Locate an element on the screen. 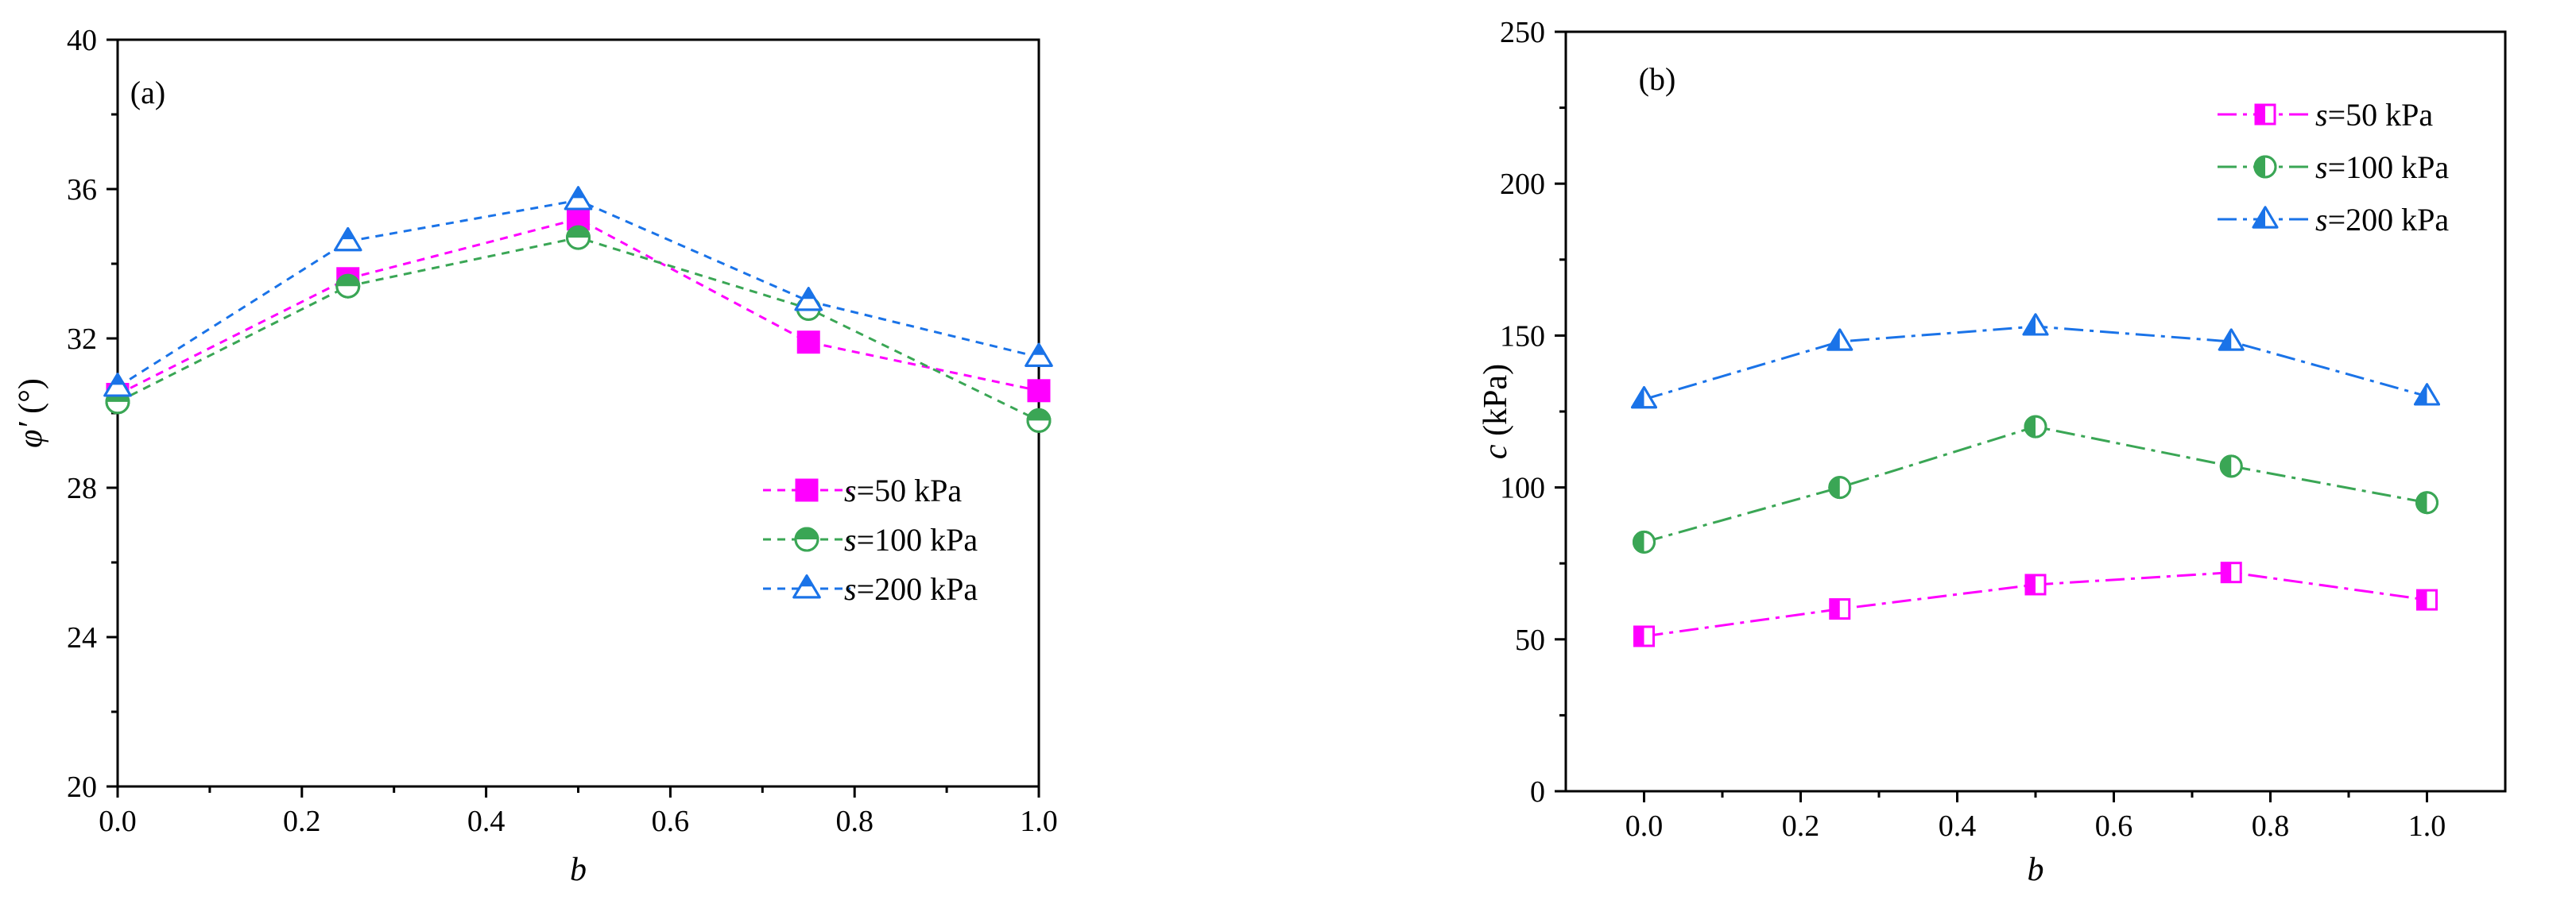 This screenshot has width=2576, height=908. y-axis-unit: (°) is located at coordinates (31, 400).